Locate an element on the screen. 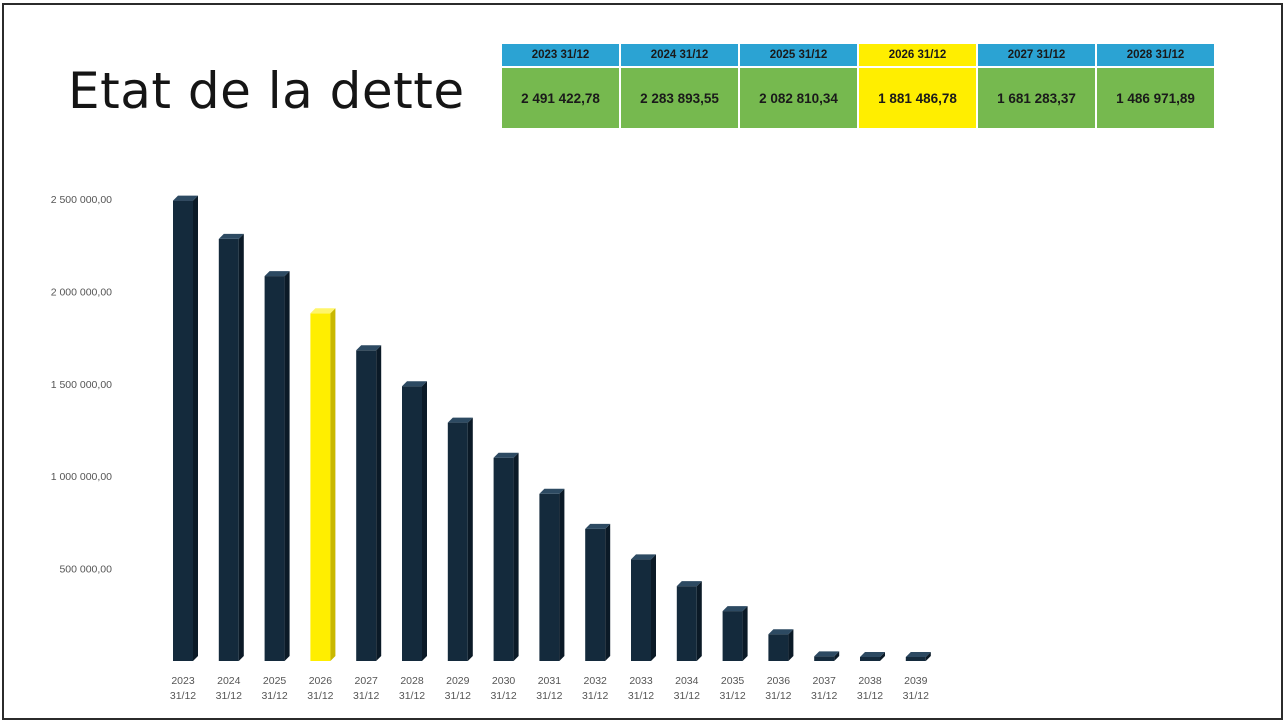 This screenshot has height=724, width=1287. summary-header-cell: 2027 31/12 is located at coordinates (1036, 55).